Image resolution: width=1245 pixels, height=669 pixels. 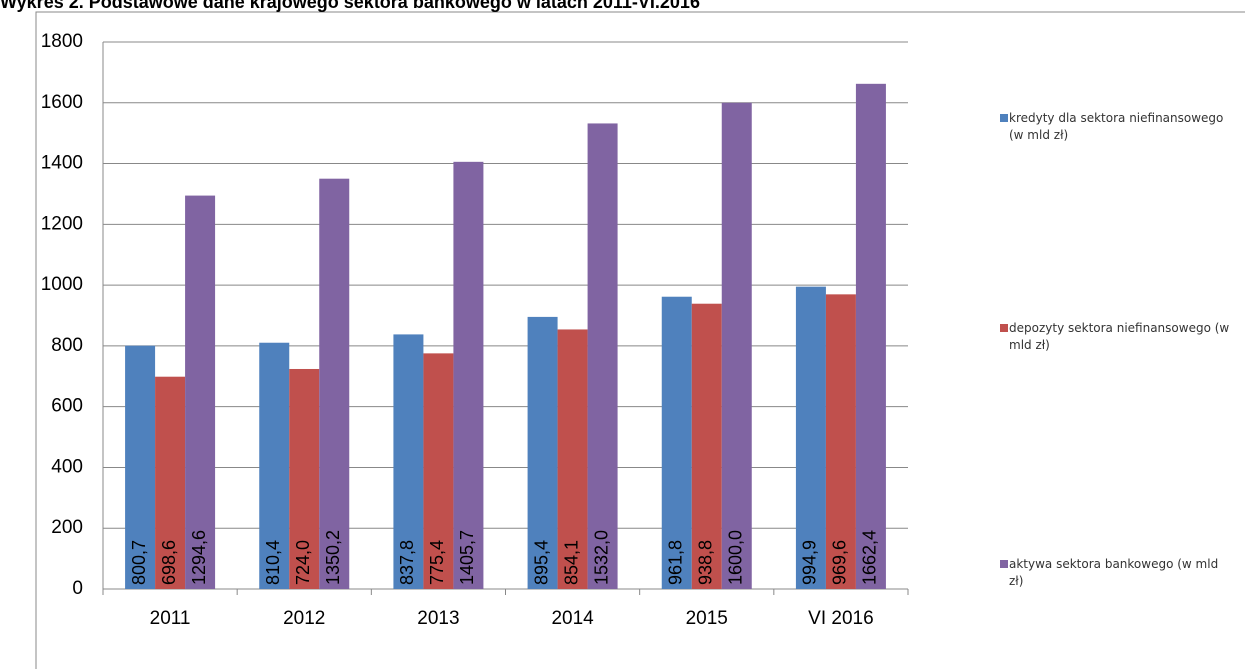 What do you see at coordinates (601, 557) in the screenshot?
I see `data-label: 1532,0` at bounding box center [601, 557].